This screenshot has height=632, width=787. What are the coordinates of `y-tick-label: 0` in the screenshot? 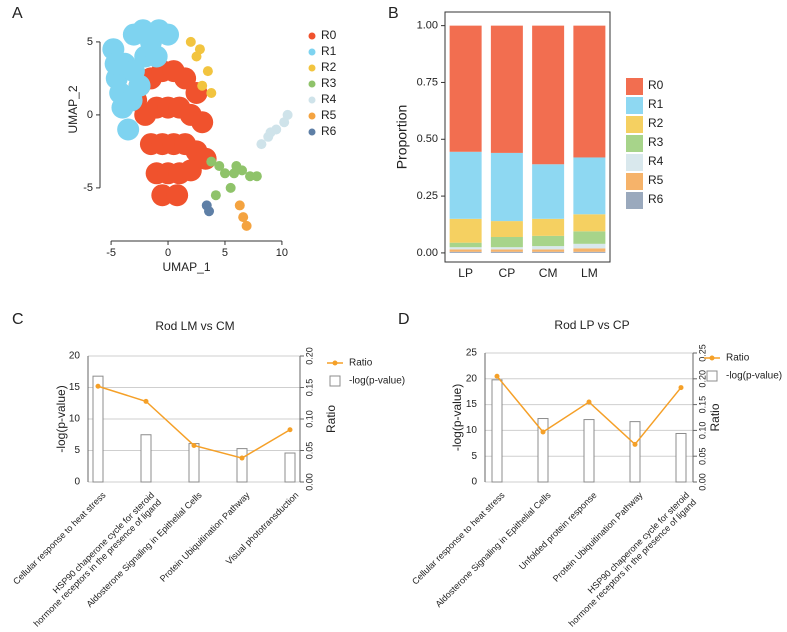 It's located at (90, 115).